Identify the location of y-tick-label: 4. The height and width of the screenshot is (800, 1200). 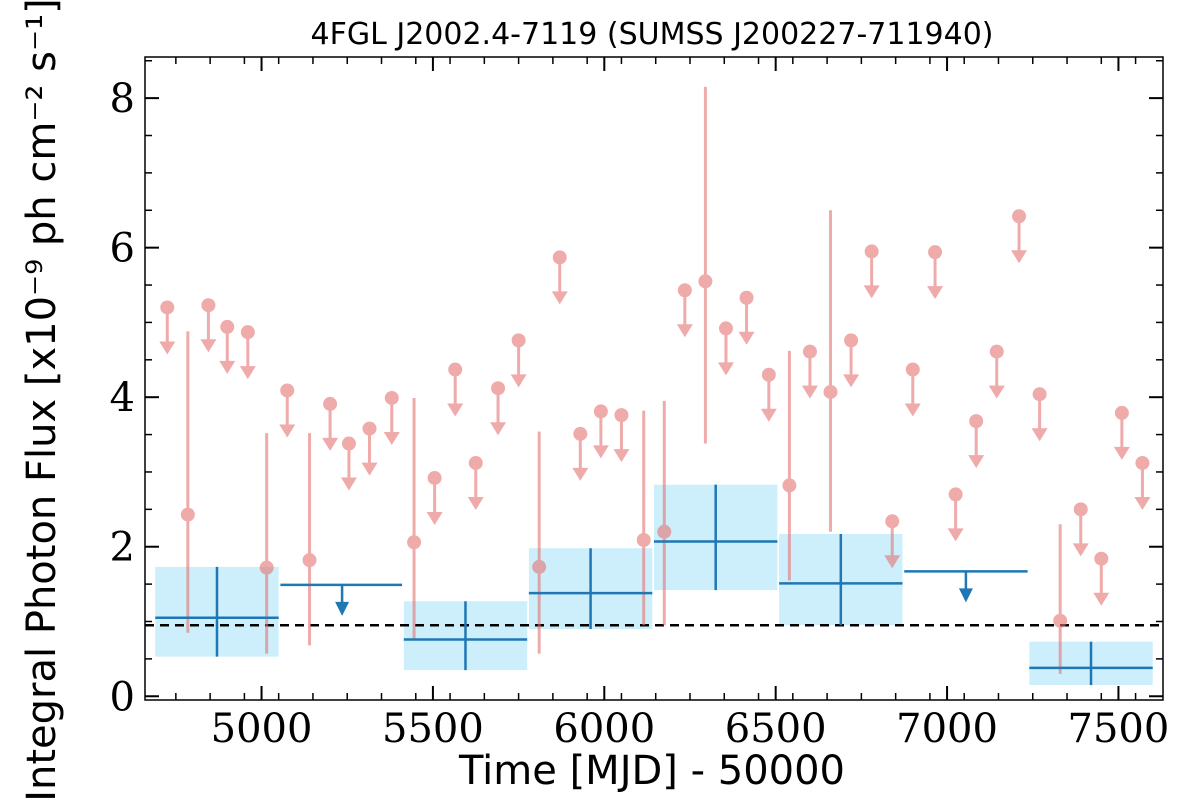
(122, 398).